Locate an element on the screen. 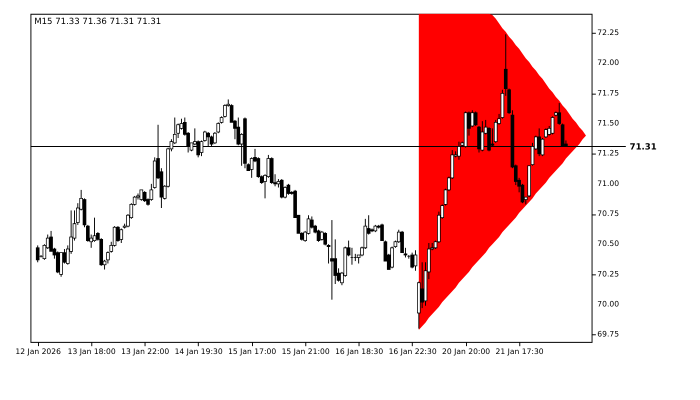  x-tick-label: 15 Jan 17:00 is located at coordinates (252, 351).